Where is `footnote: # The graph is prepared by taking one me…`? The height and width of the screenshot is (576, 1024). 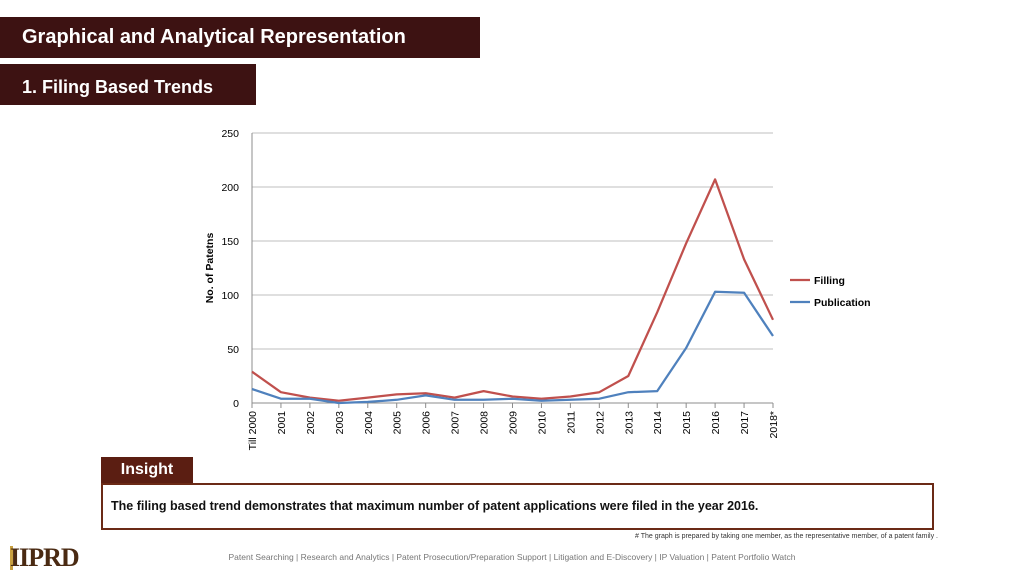 footnote: # The graph is prepared by taking one me… is located at coordinates (786, 536).